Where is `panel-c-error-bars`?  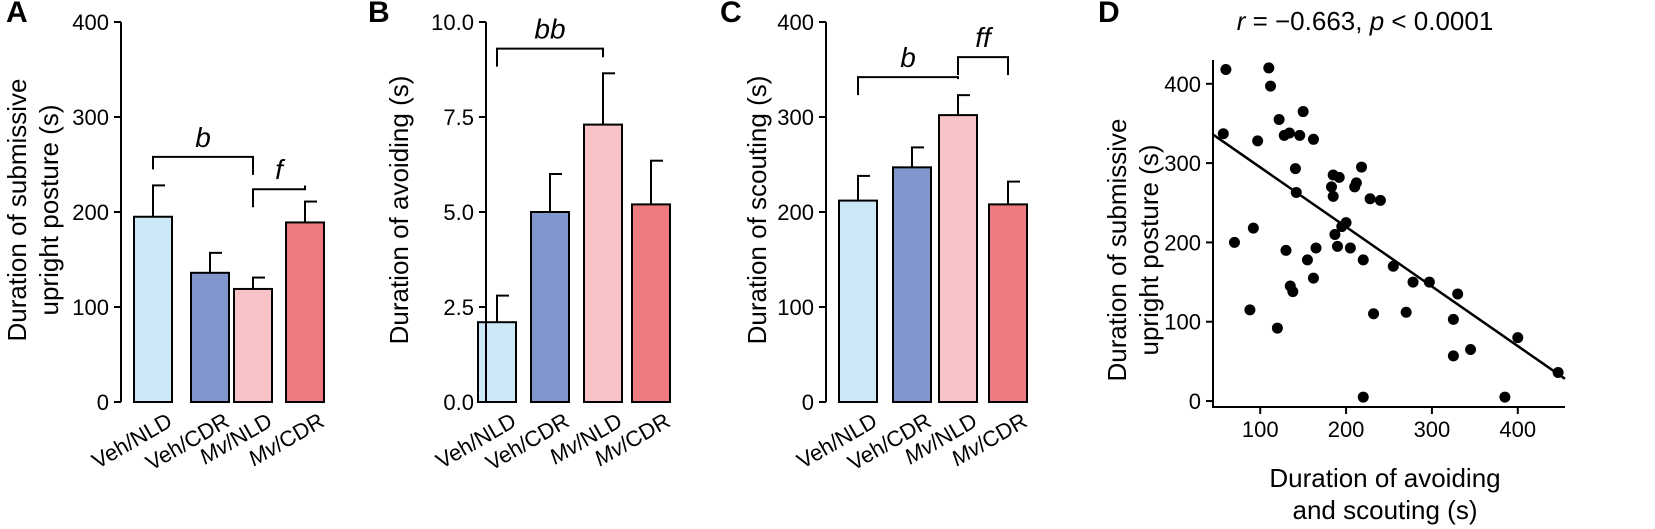
panel-c-error-bars is located at coordinates (938, 149).